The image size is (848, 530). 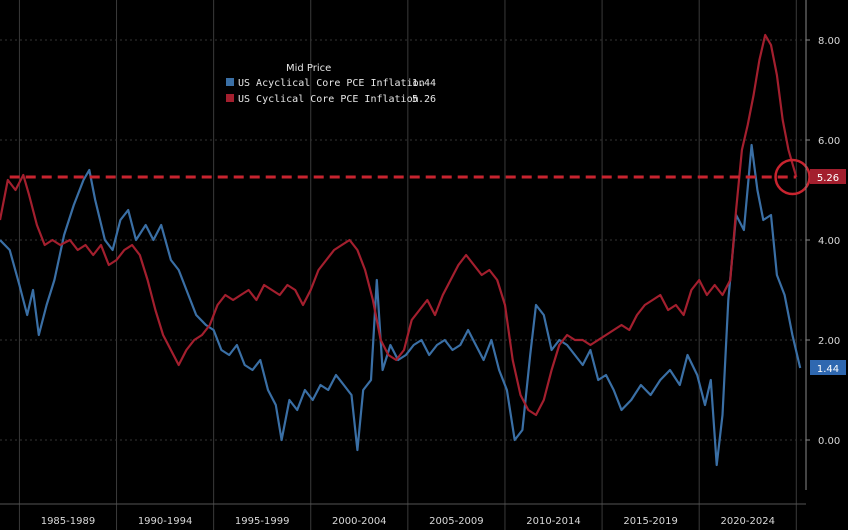 What do you see at coordinates (424, 83) in the screenshot?
I see `legend-value-acyclical: 1.44` at bounding box center [424, 83].